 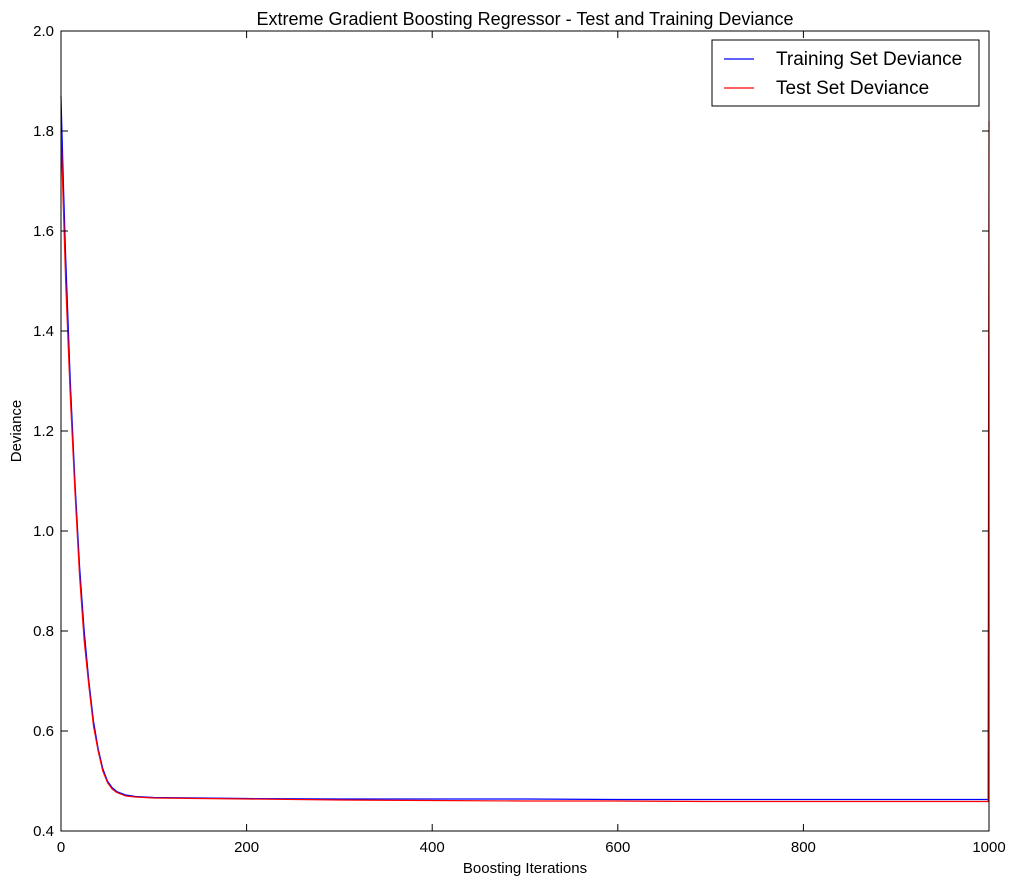 What do you see at coordinates (988, 847) in the screenshot?
I see `x-tick-label: 1000` at bounding box center [988, 847].